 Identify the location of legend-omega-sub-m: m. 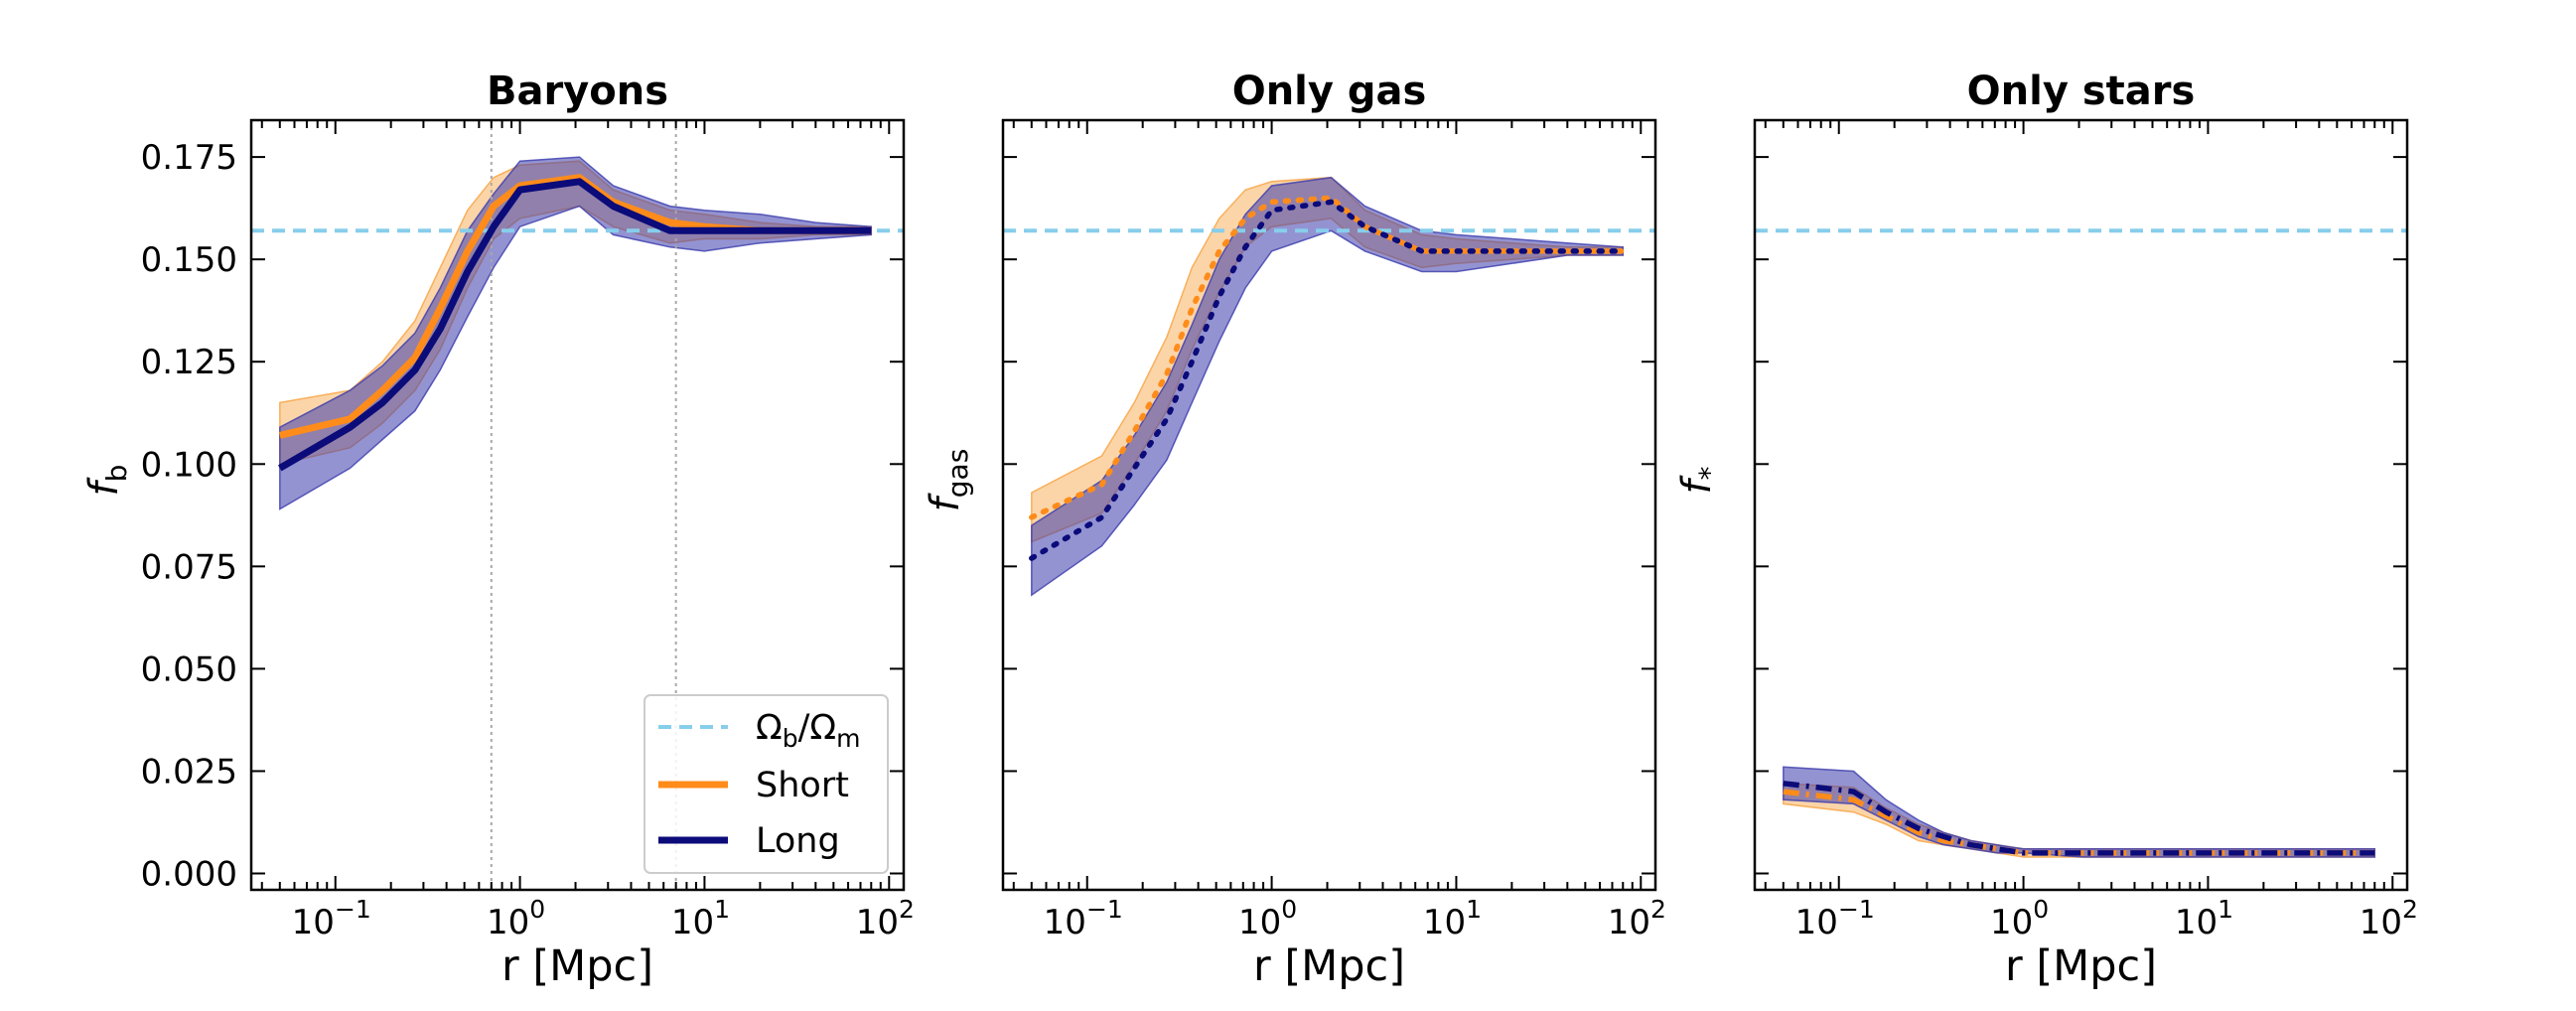
(848, 738).